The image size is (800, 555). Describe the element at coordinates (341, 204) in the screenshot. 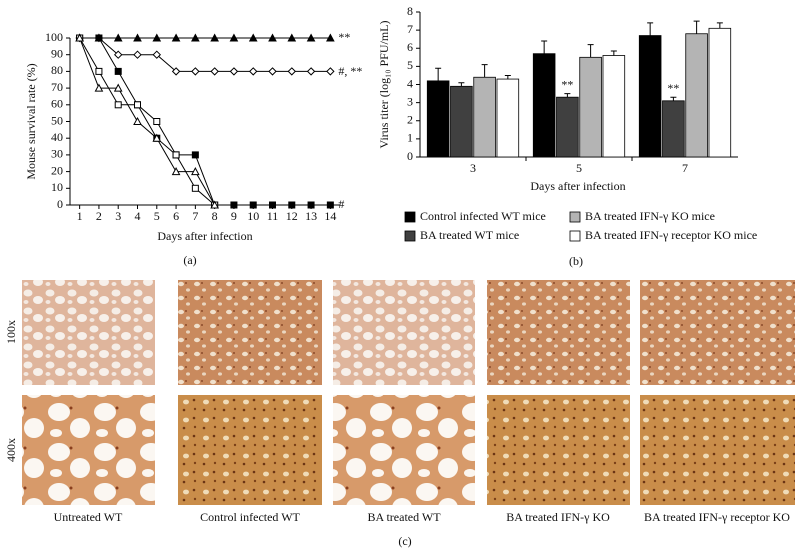

I see `annotation: #` at that location.